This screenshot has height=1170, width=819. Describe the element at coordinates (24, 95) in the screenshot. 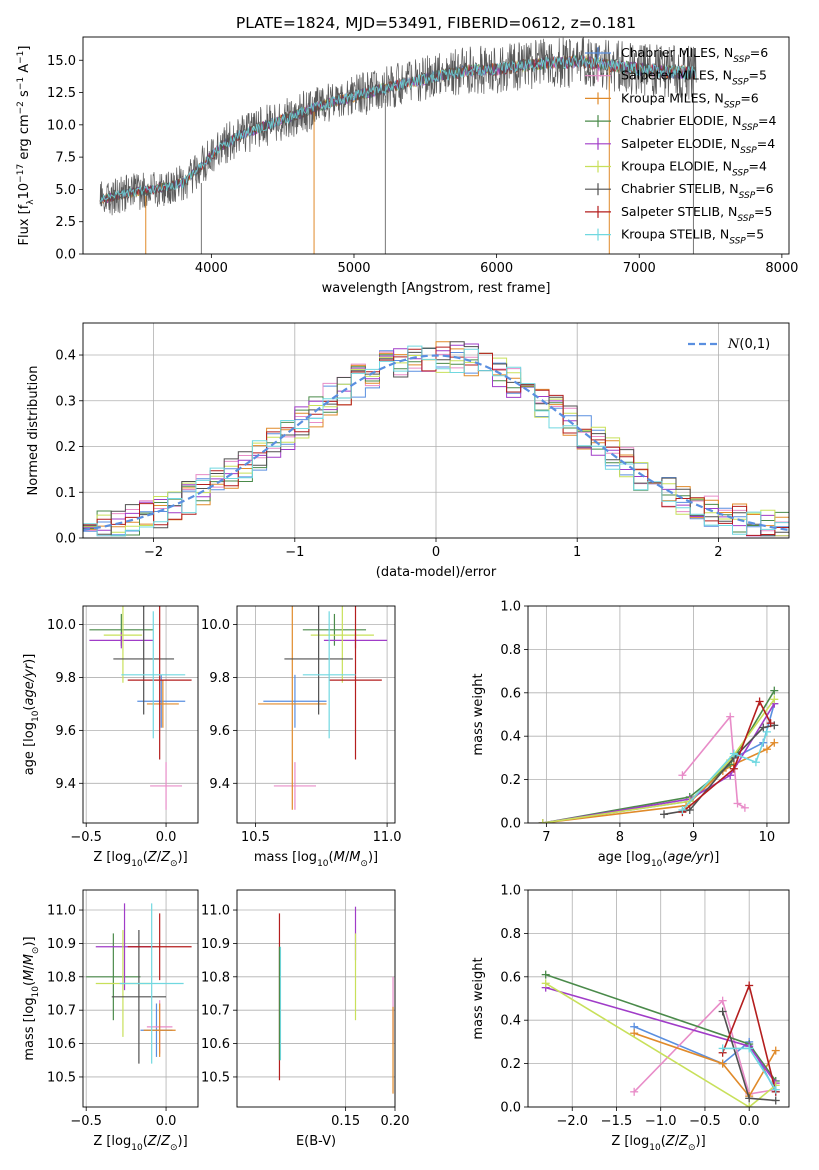

I see `axis-label-part: s` at that location.